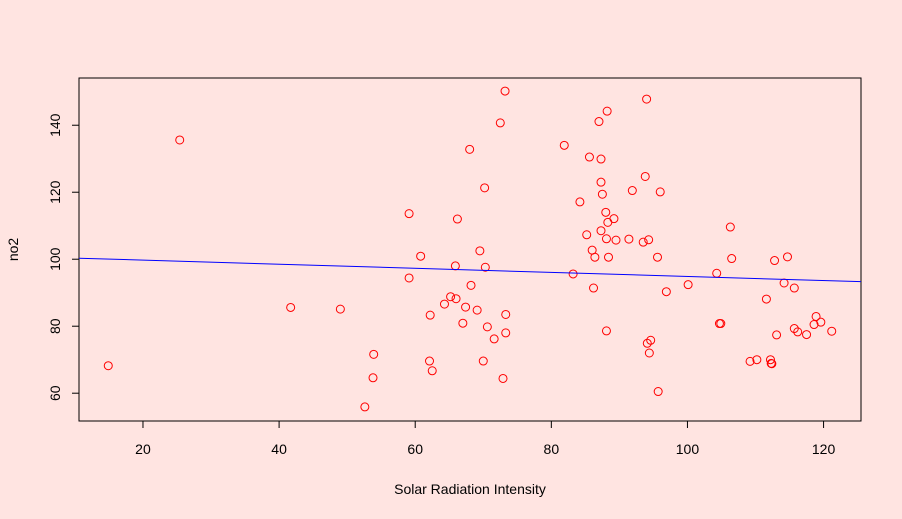 The width and height of the screenshot is (902, 519). What do you see at coordinates (485, 439) in the screenshot?
I see `x-axis: 20 40 60 80 100 120` at bounding box center [485, 439].